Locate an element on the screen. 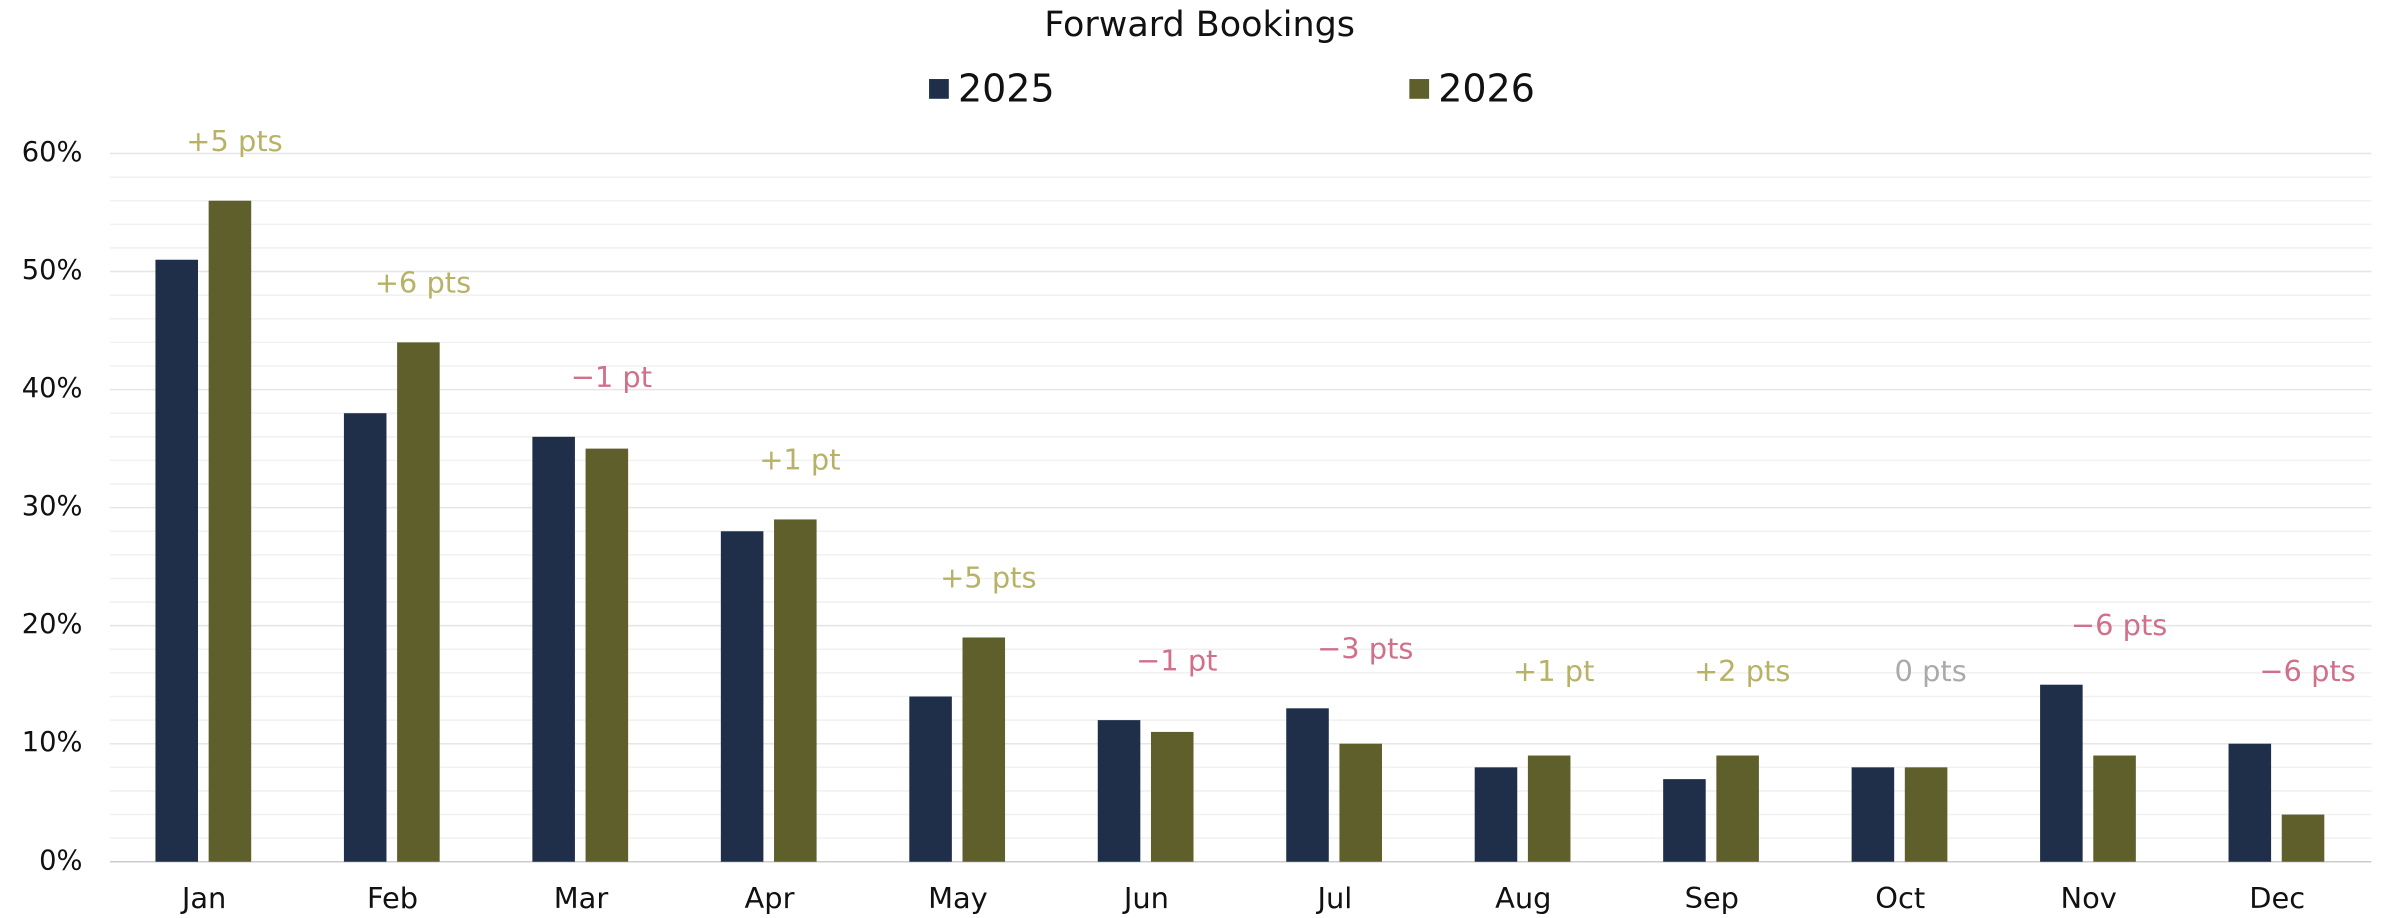 This screenshot has height=918, width=2384. x-tick-label: Oct is located at coordinates (1900, 898).